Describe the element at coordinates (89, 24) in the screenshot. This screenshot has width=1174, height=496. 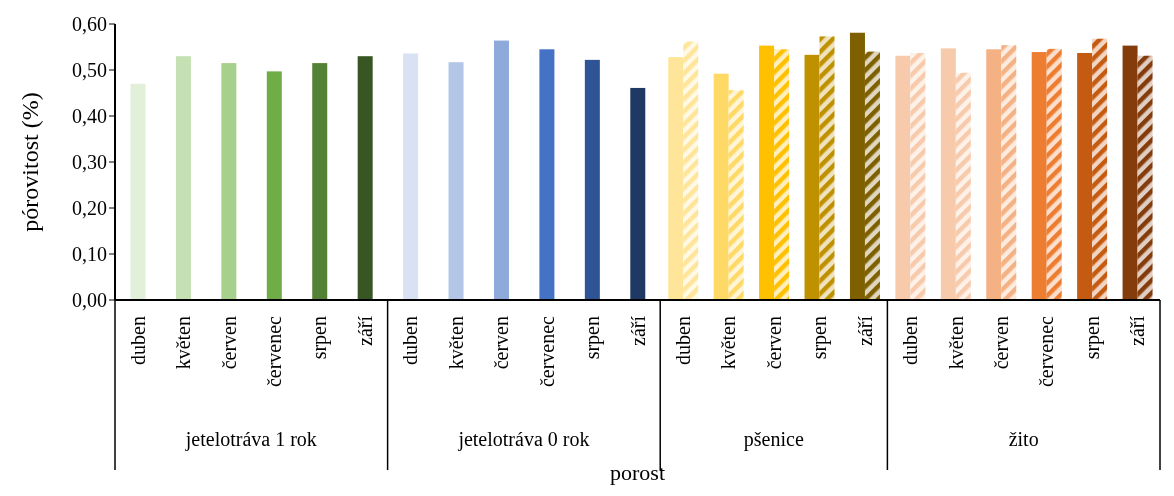
I see `y-tick-label: 0,60` at that location.